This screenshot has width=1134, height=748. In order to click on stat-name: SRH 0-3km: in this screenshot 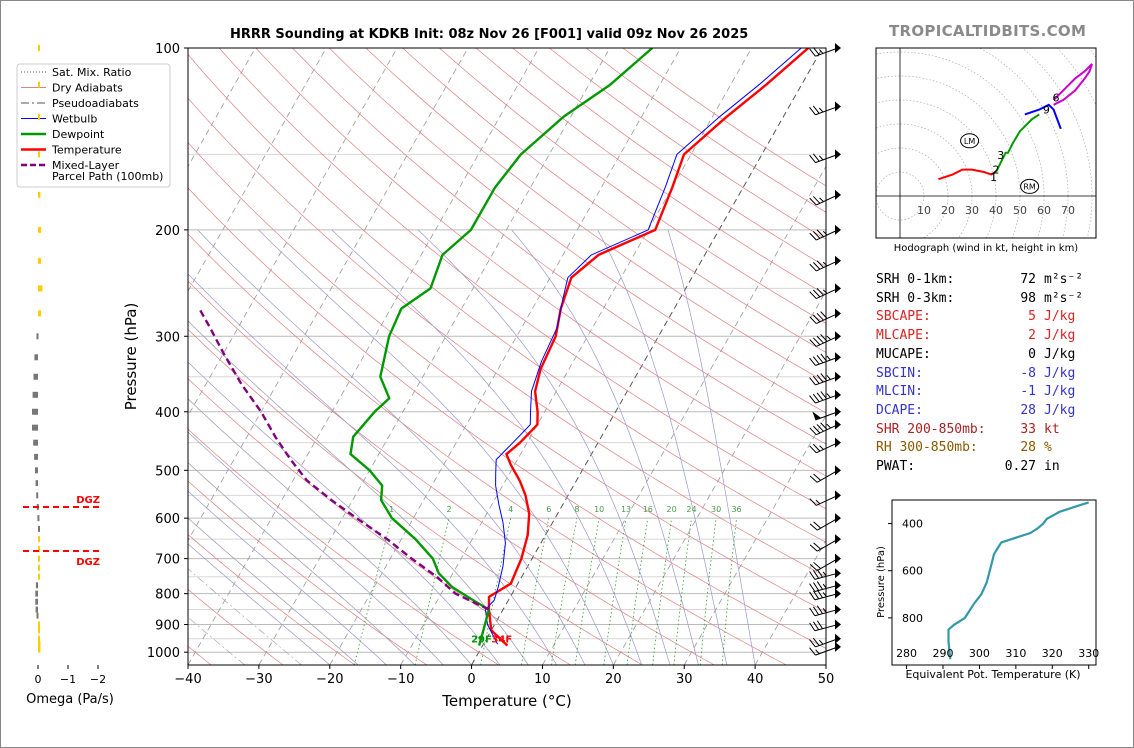, I will do `click(915, 298)`.